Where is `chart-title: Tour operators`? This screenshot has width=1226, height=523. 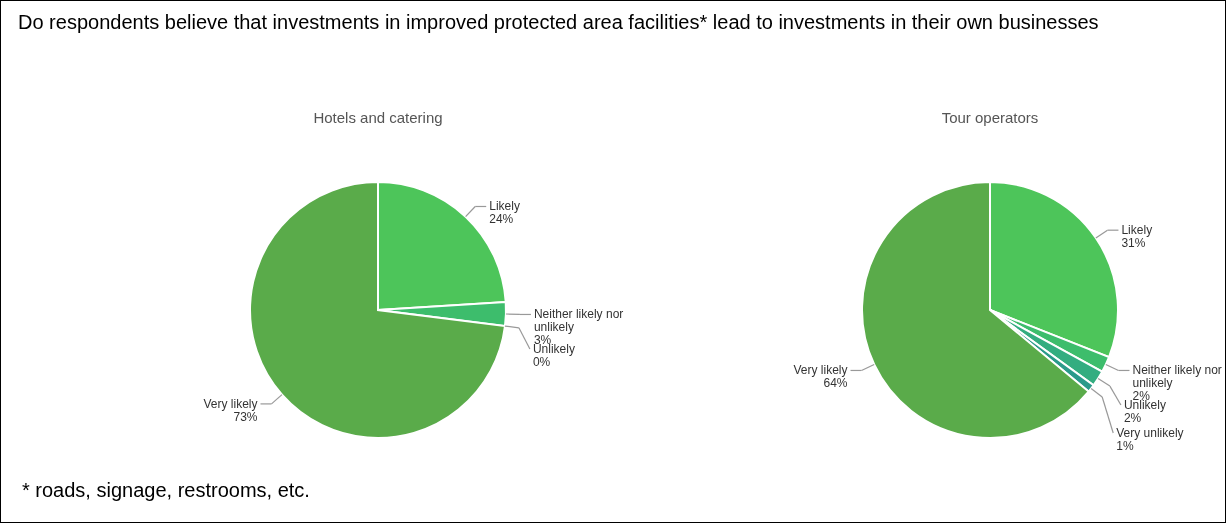 chart-title: Tour operators is located at coordinates (990, 117).